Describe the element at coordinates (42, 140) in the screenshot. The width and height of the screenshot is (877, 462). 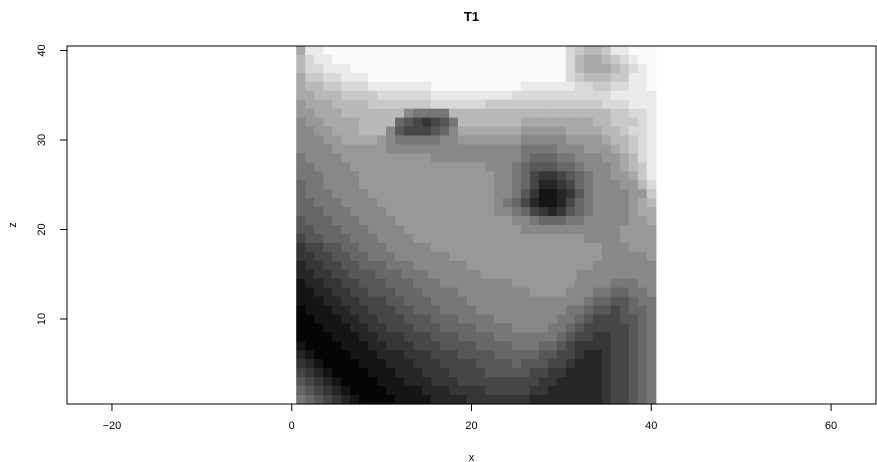
I see `y-tick-label: 30` at that location.